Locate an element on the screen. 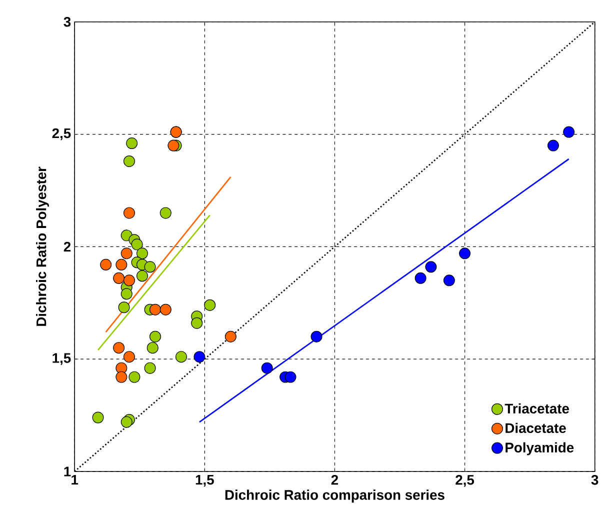 The image size is (602, 526). y-tick-label: 2,5 is located at coordinates (61, 134).